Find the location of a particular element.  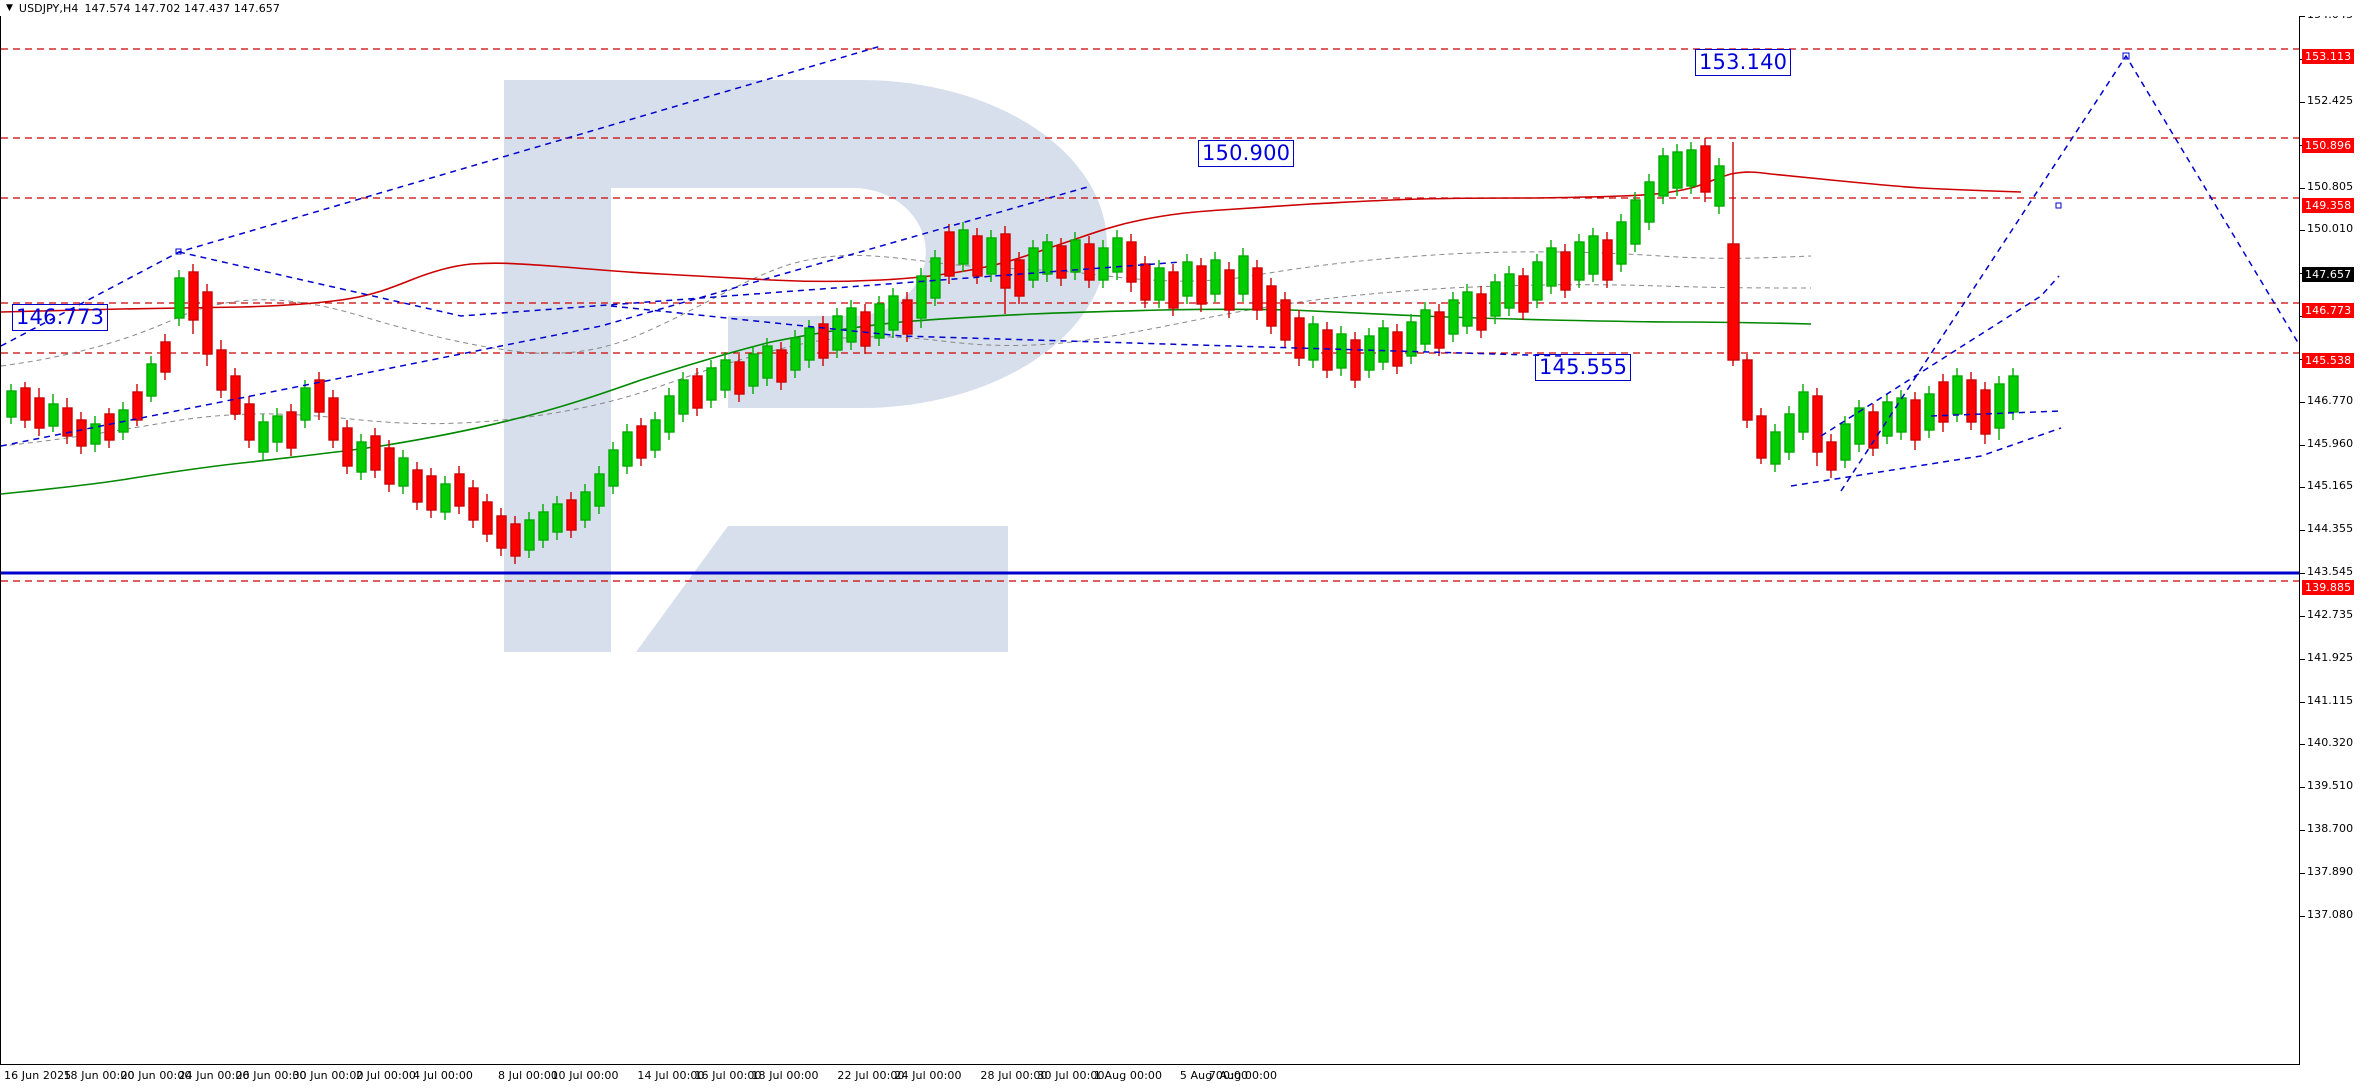

pivot-peak is located at coordinates (2126, 56).